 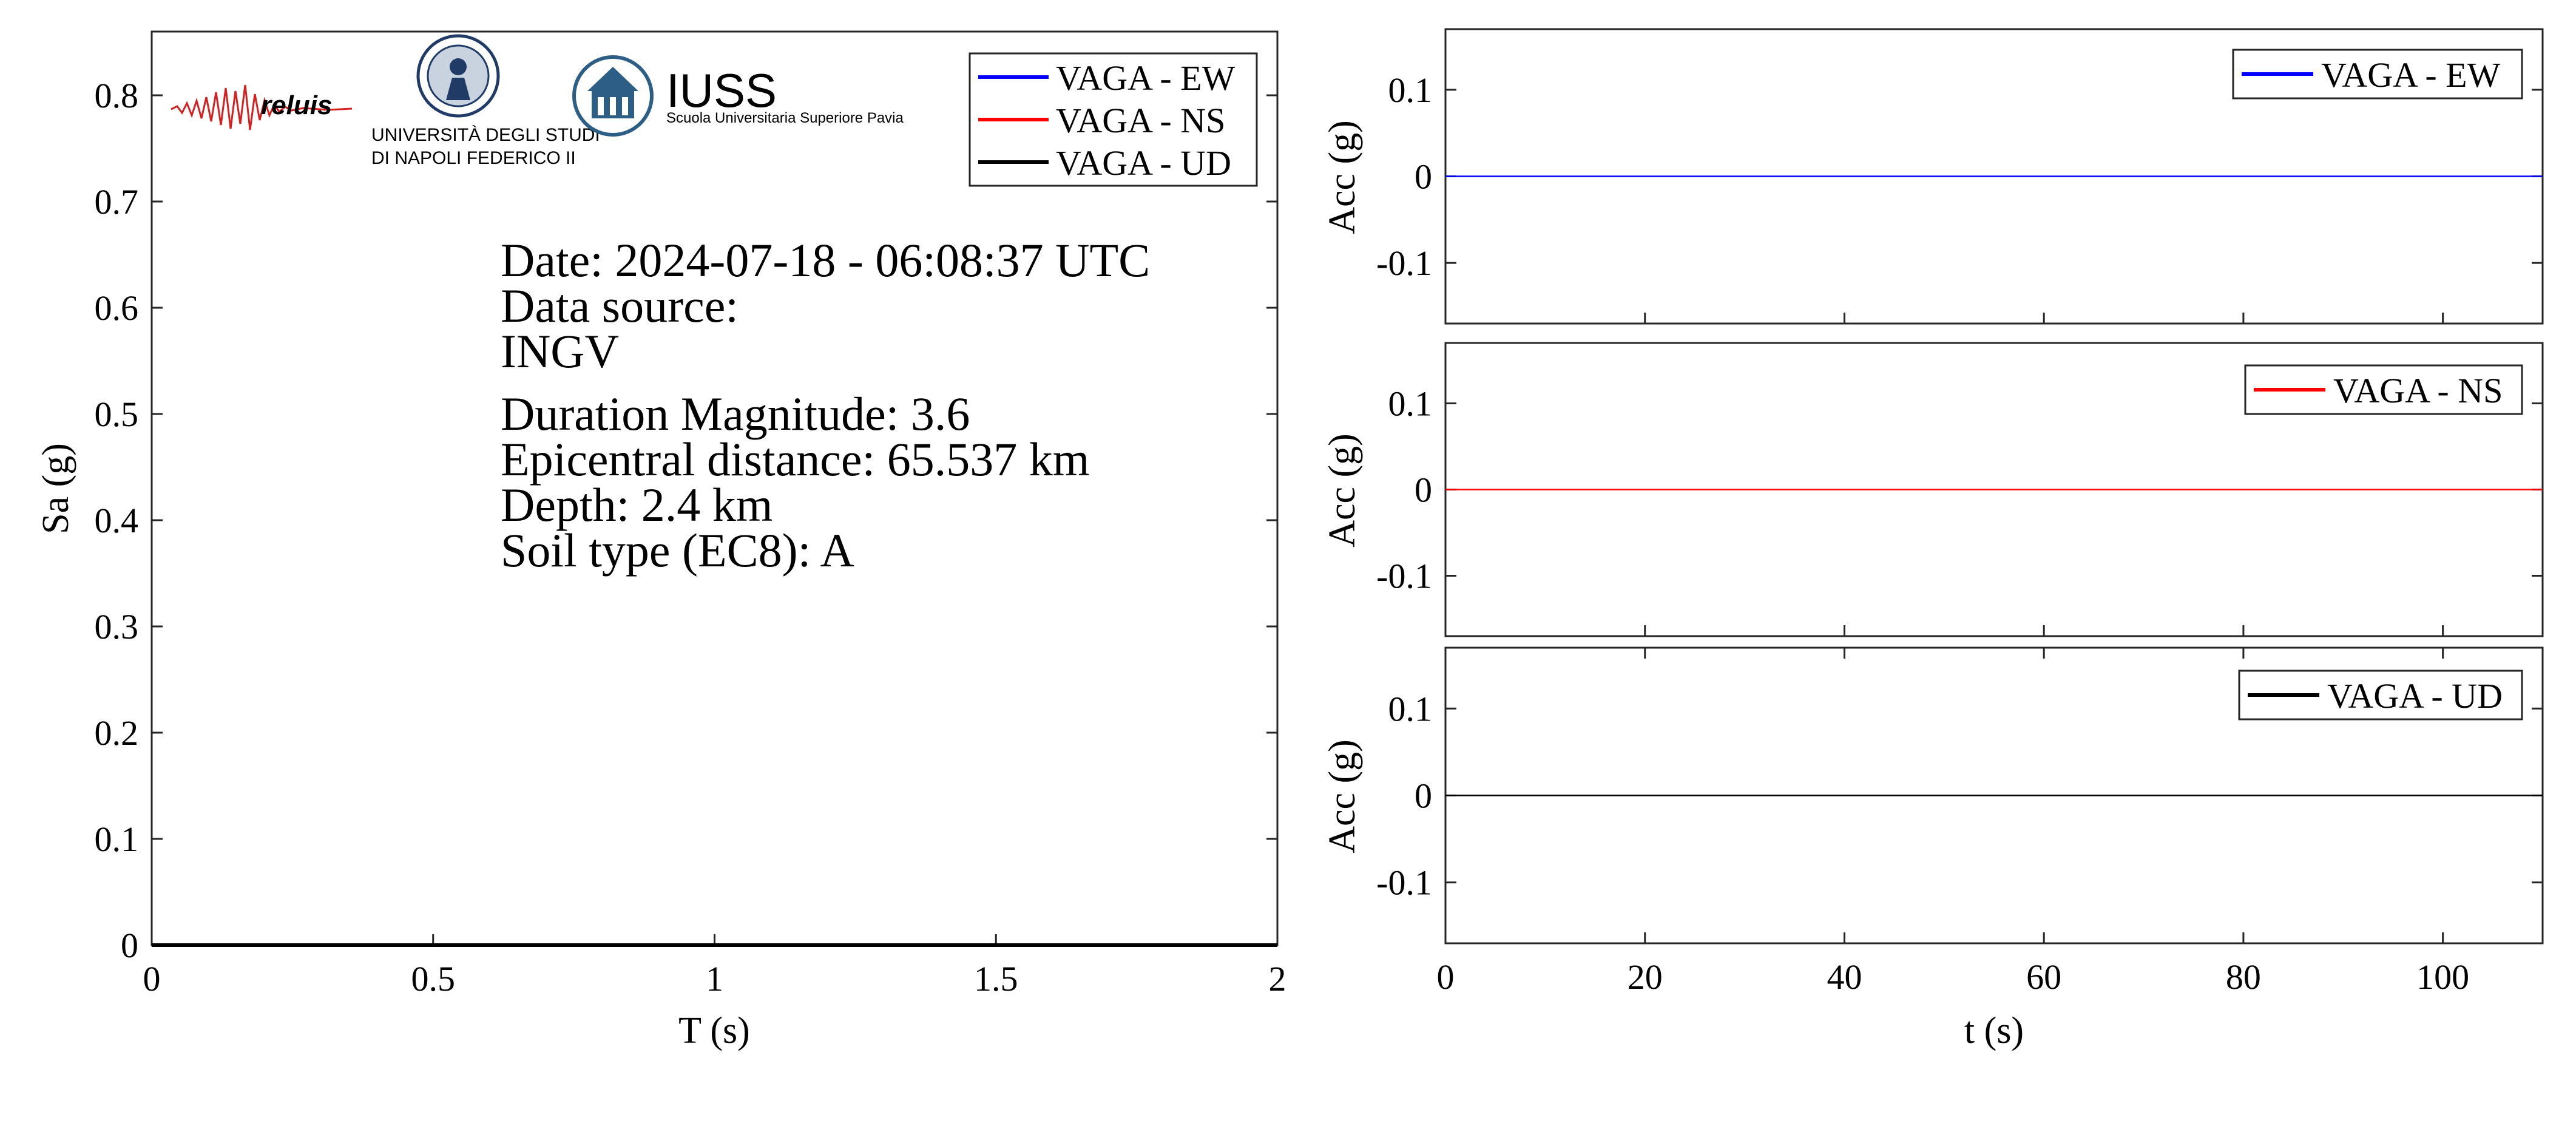 I want to click on spectrum-y-tick-label: 0, so click(x=129, y=945).